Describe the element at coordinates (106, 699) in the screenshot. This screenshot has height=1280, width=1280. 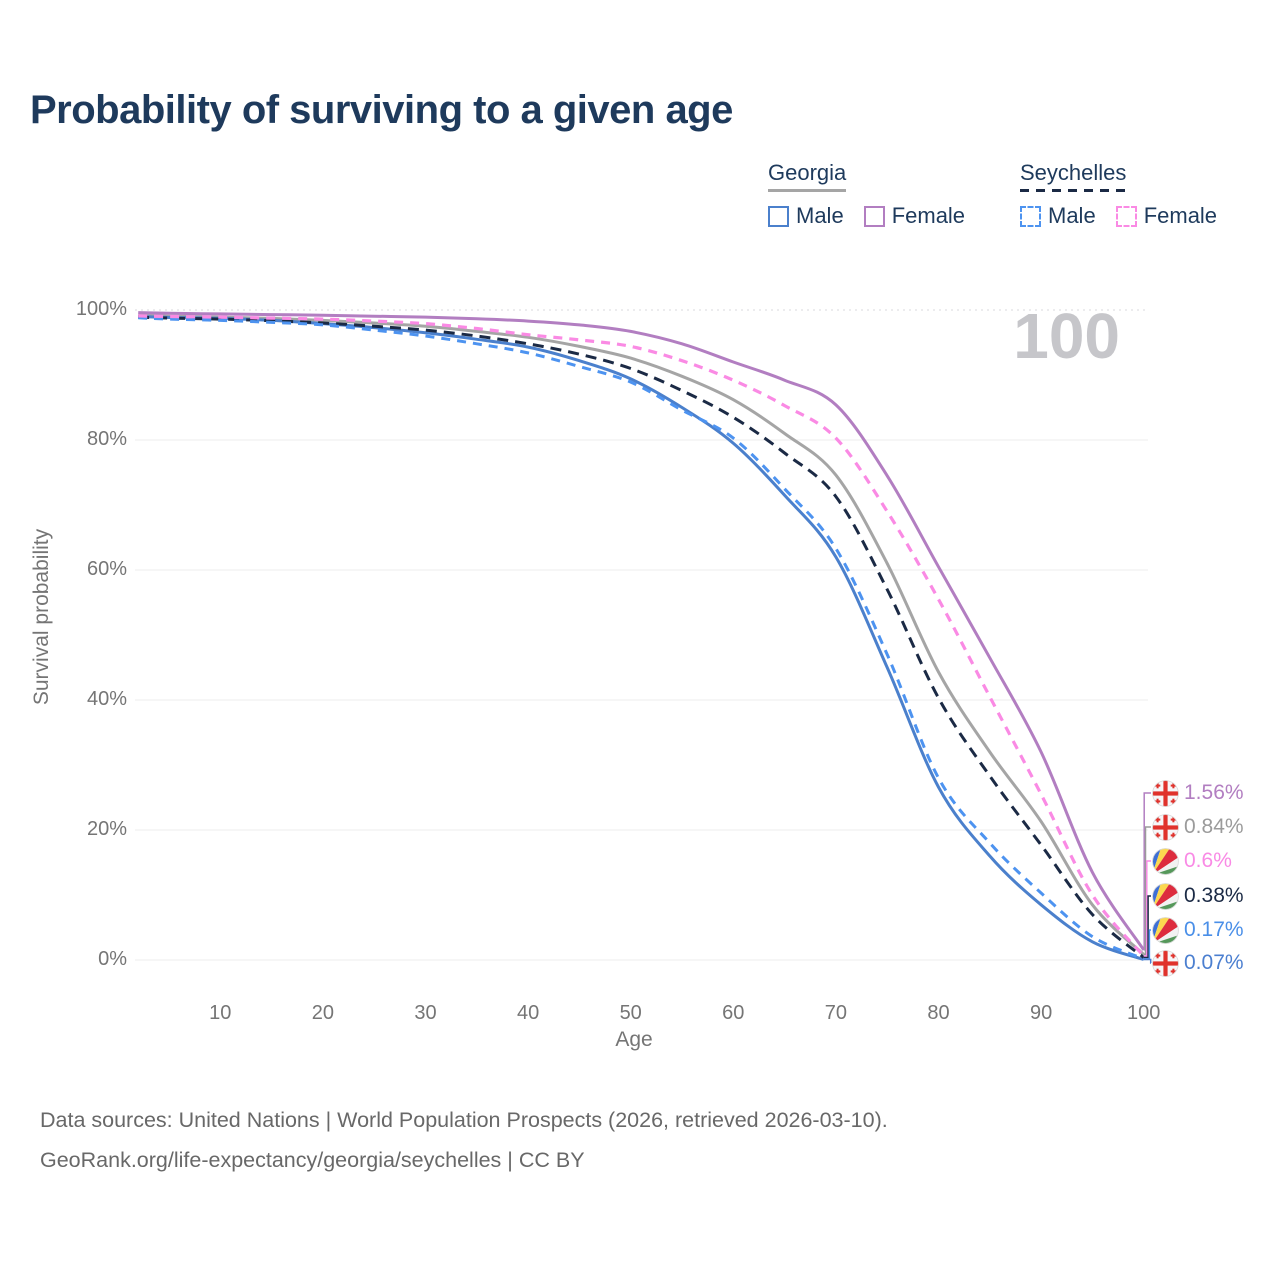
I see `y-tick-40%: 40%` at that location.